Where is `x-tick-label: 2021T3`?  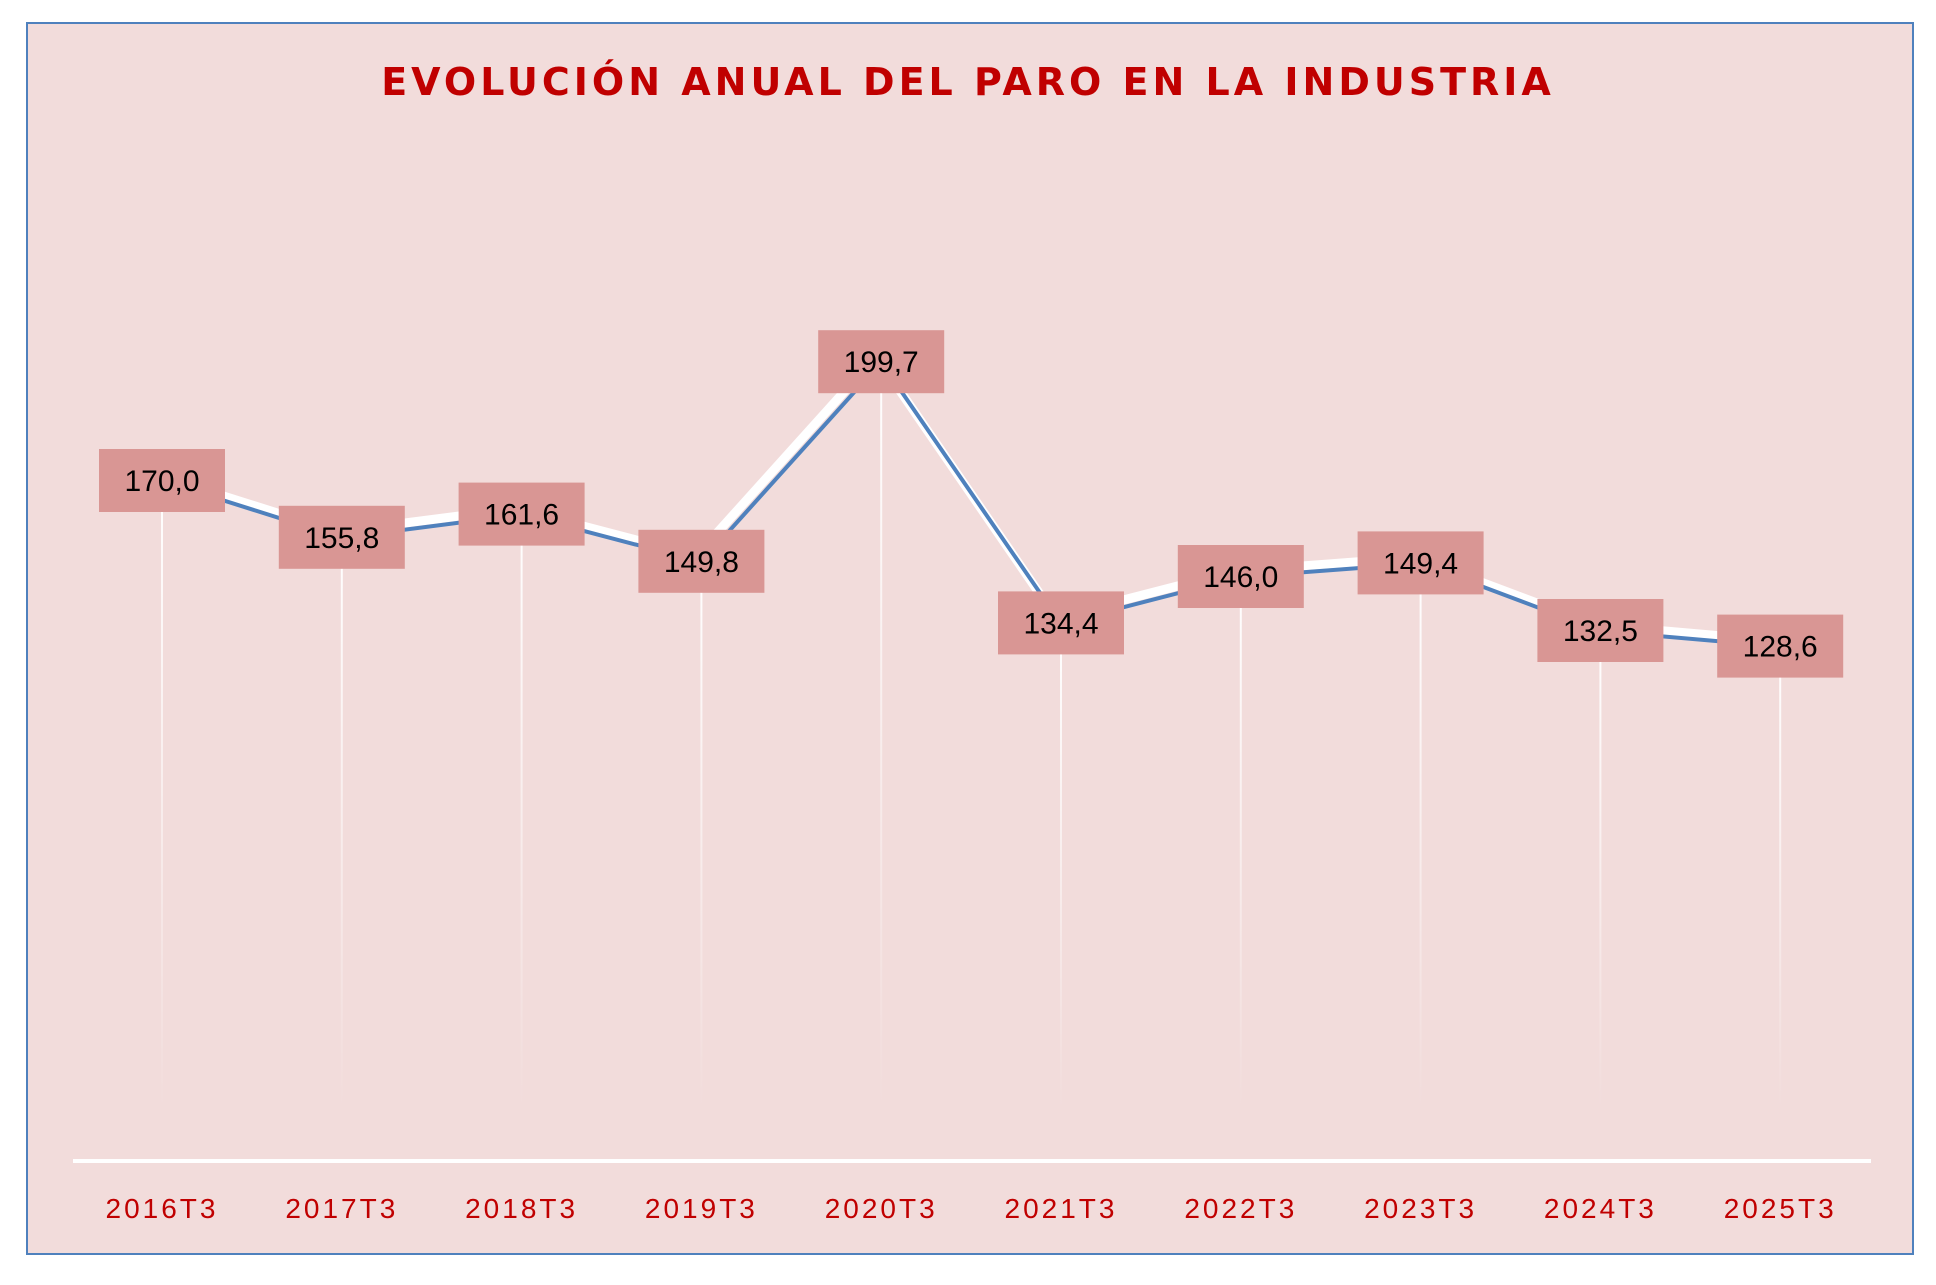
x-tick-label: 2021T3 is located at coordinates (1061, 1208).